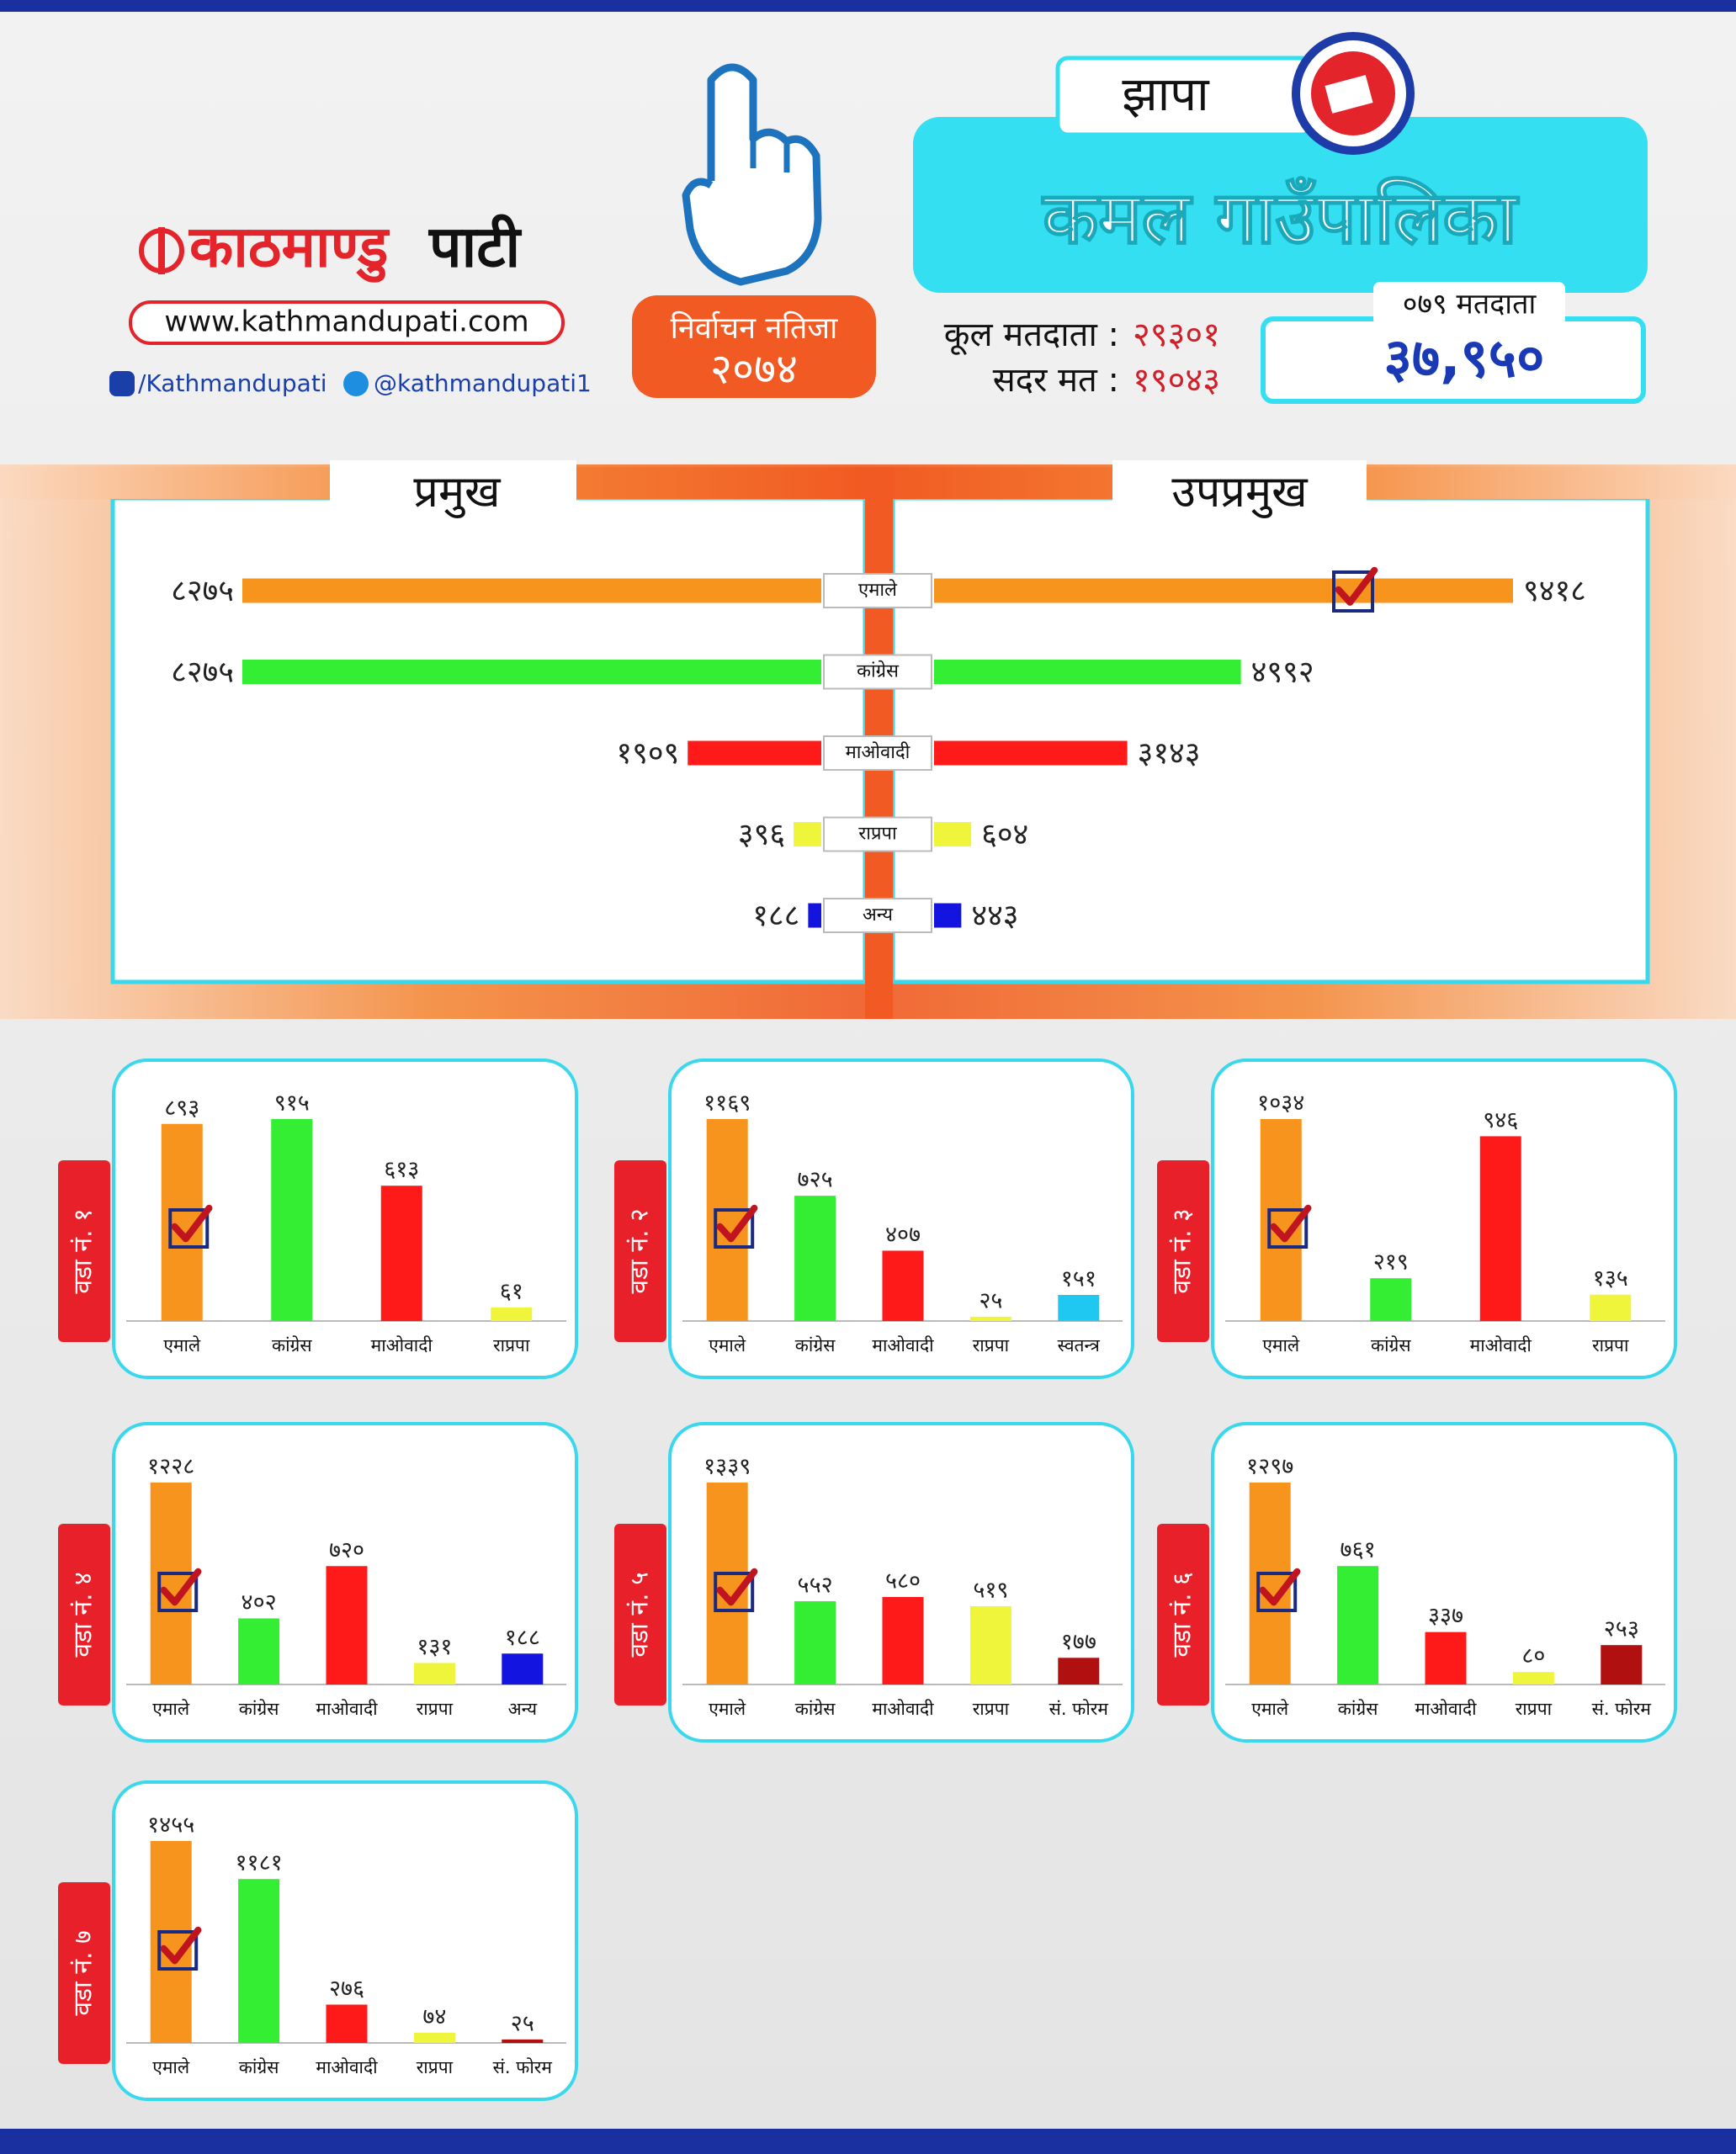 Image resolution: width=1736 pixels, height=2154 pixels. What do you see at coordinates (1079, 1709) in the screenshot?
I see `category-label: सं. फोरम` at bounding box center [1079, 1709].